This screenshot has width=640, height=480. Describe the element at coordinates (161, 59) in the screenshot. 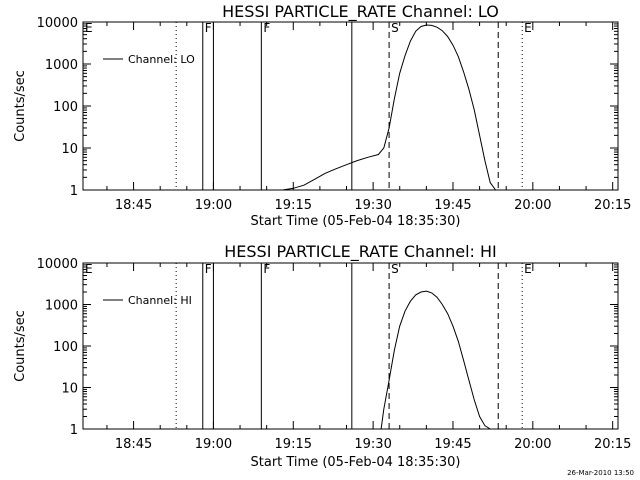

I see `legend-entry: Channel: LO` at that location.